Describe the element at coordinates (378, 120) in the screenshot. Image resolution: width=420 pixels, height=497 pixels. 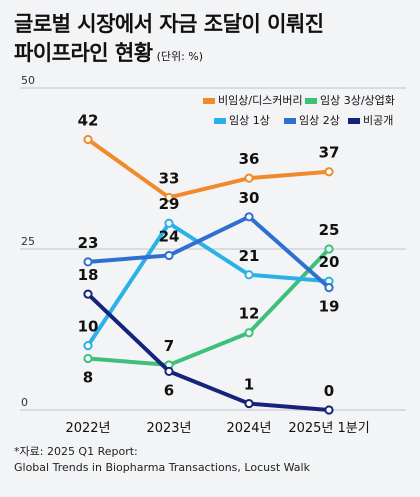
I see `legend-label: 비공개` at that location.